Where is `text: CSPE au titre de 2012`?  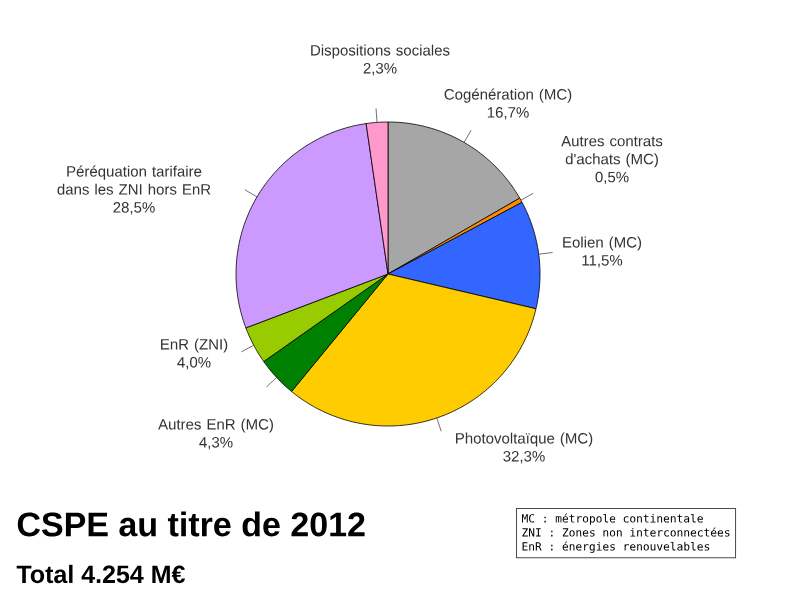 text: CSPE au titre de 2012 is located at coordinates (191, 524).